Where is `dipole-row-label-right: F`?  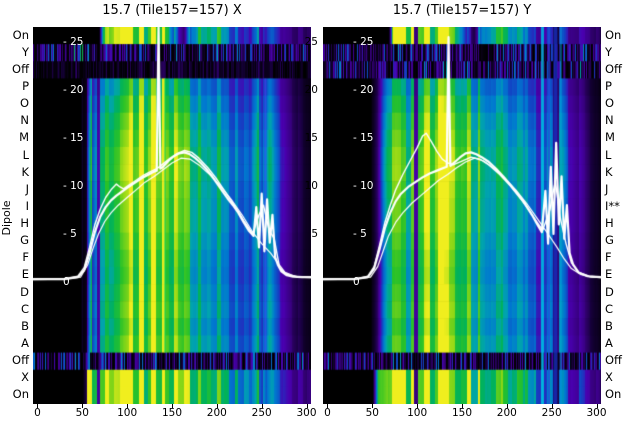 dipole-row-label-right: F is located at coordinates (608, 257).